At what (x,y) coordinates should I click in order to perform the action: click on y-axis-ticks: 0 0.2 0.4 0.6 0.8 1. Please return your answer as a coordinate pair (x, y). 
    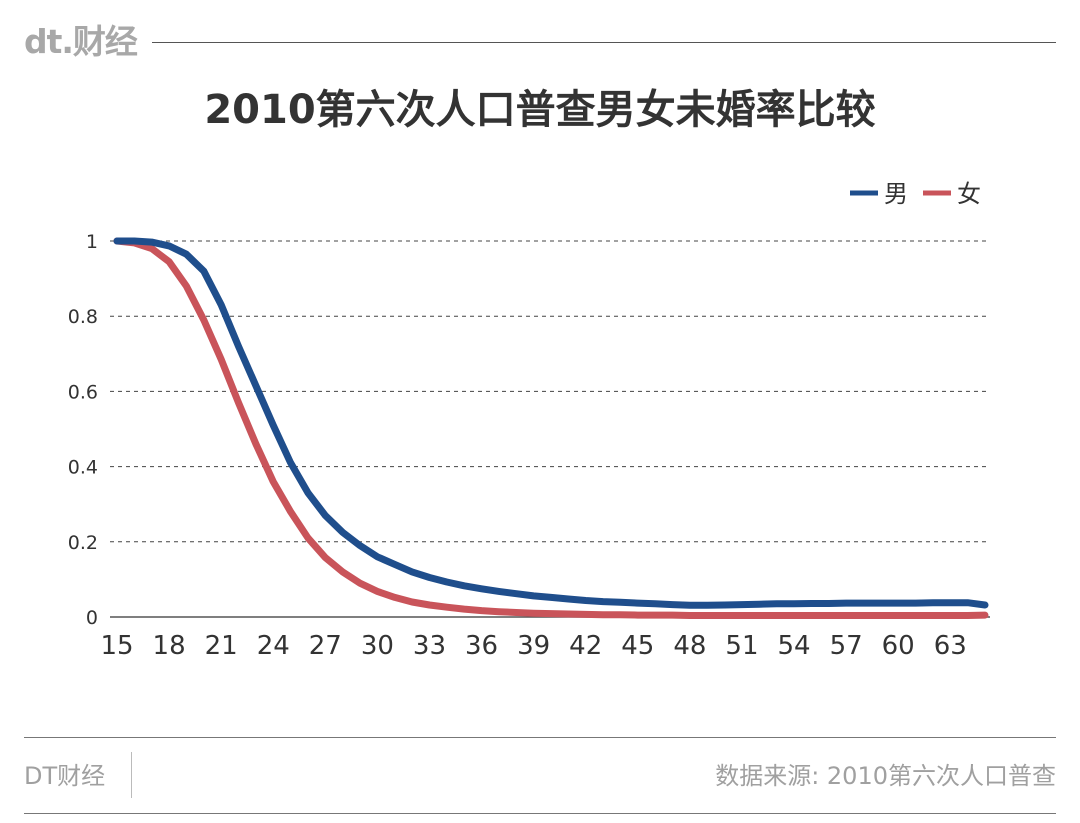
    Looking at the image, I should click on (83, 430).